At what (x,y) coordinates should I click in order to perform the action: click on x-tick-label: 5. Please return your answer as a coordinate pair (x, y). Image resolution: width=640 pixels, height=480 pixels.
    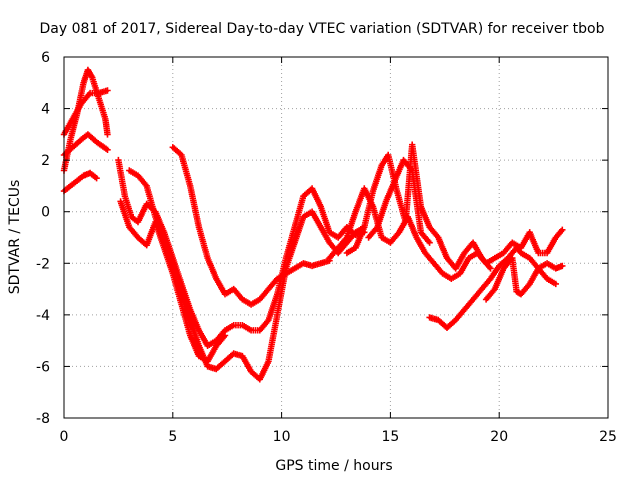
    Looking at the image, I should click on (172, 437).